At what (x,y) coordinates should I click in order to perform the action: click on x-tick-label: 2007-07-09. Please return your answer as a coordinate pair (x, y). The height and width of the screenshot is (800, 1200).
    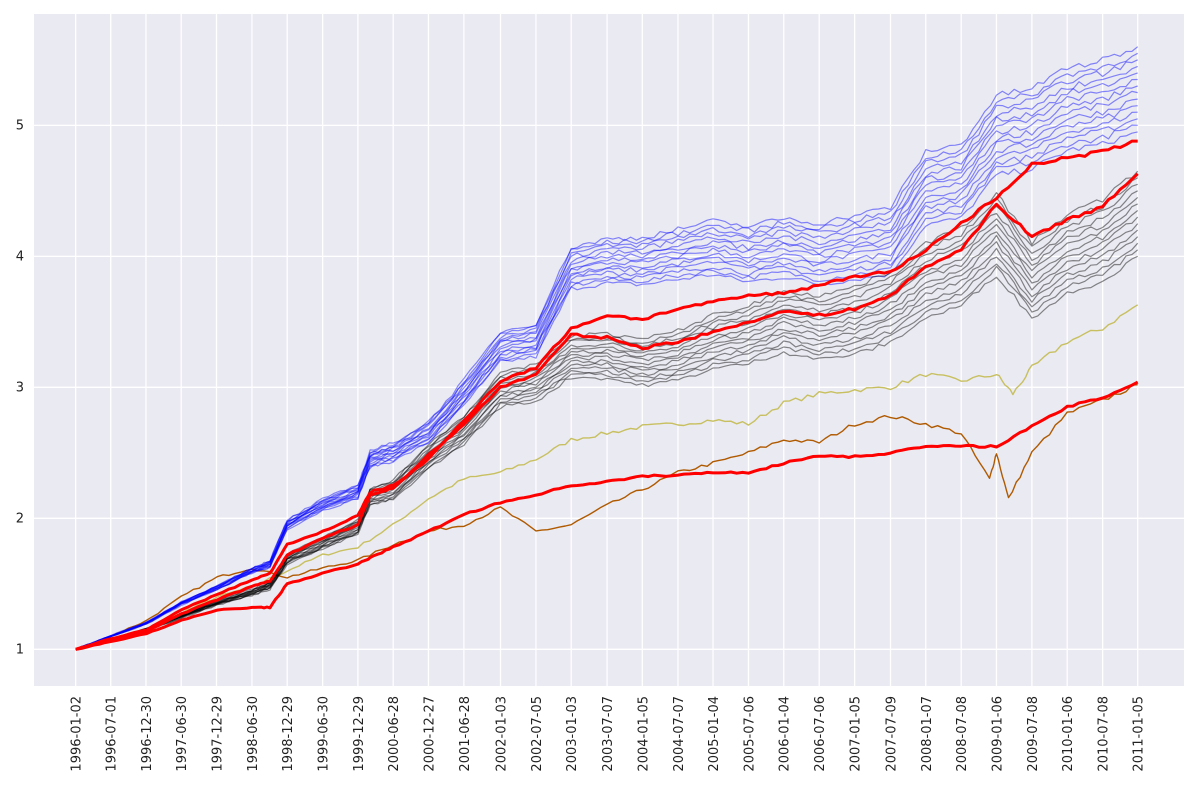
    Looking at the image, I should click on (891, 734).